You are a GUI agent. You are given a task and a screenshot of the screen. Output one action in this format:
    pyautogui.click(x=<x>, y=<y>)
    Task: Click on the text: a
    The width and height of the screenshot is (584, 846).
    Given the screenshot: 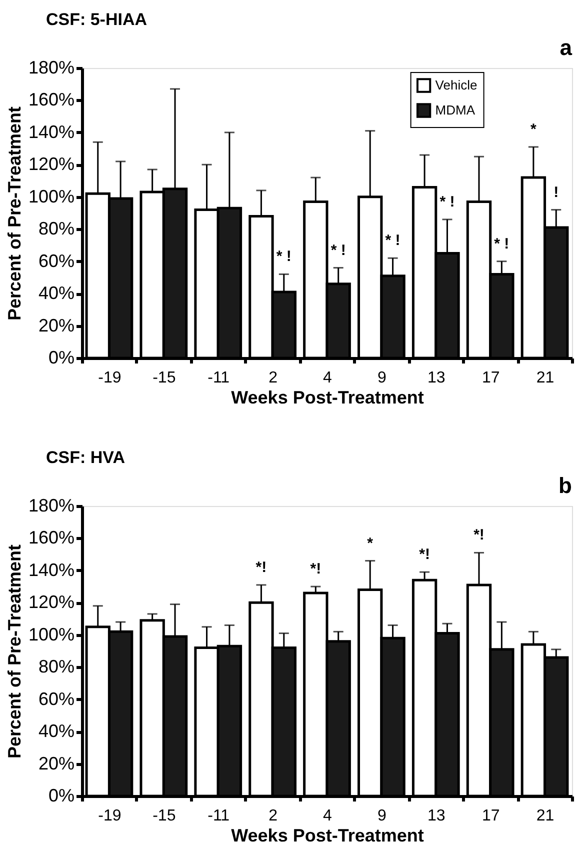 What is the action you would take?
    pyautogui.click(x=566, y=47)
    